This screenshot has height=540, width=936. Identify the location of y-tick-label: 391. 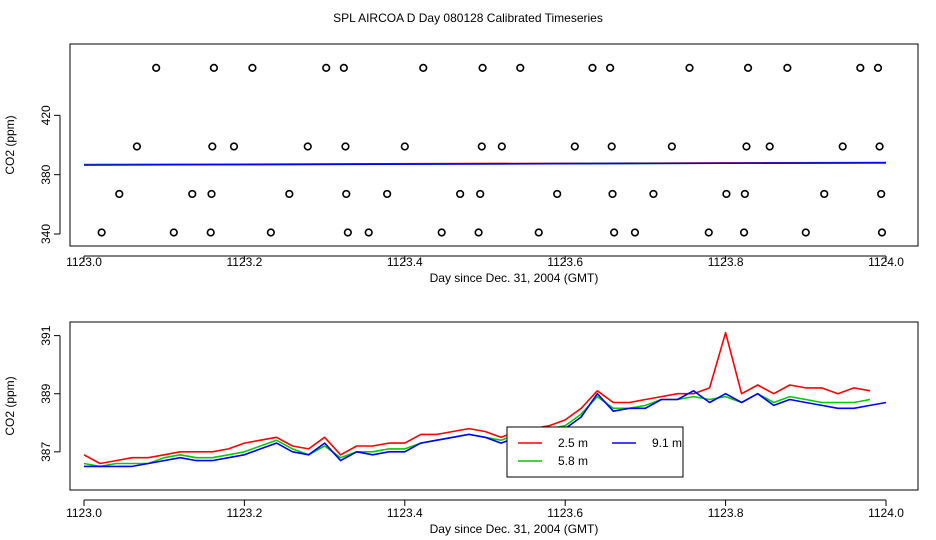
(46, 335).